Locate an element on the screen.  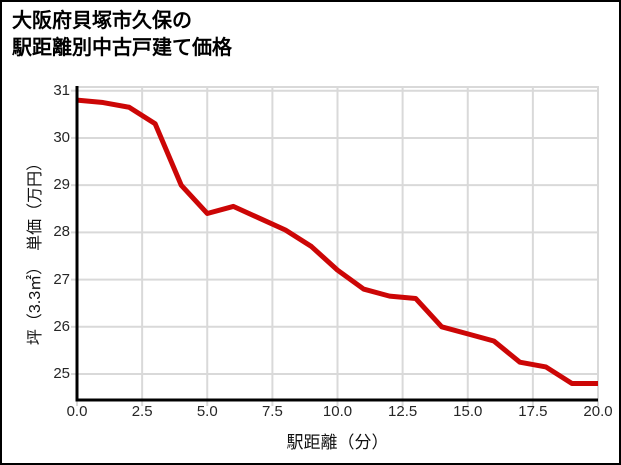
y-tick-label: 28 is located at coordinates (61, 232).